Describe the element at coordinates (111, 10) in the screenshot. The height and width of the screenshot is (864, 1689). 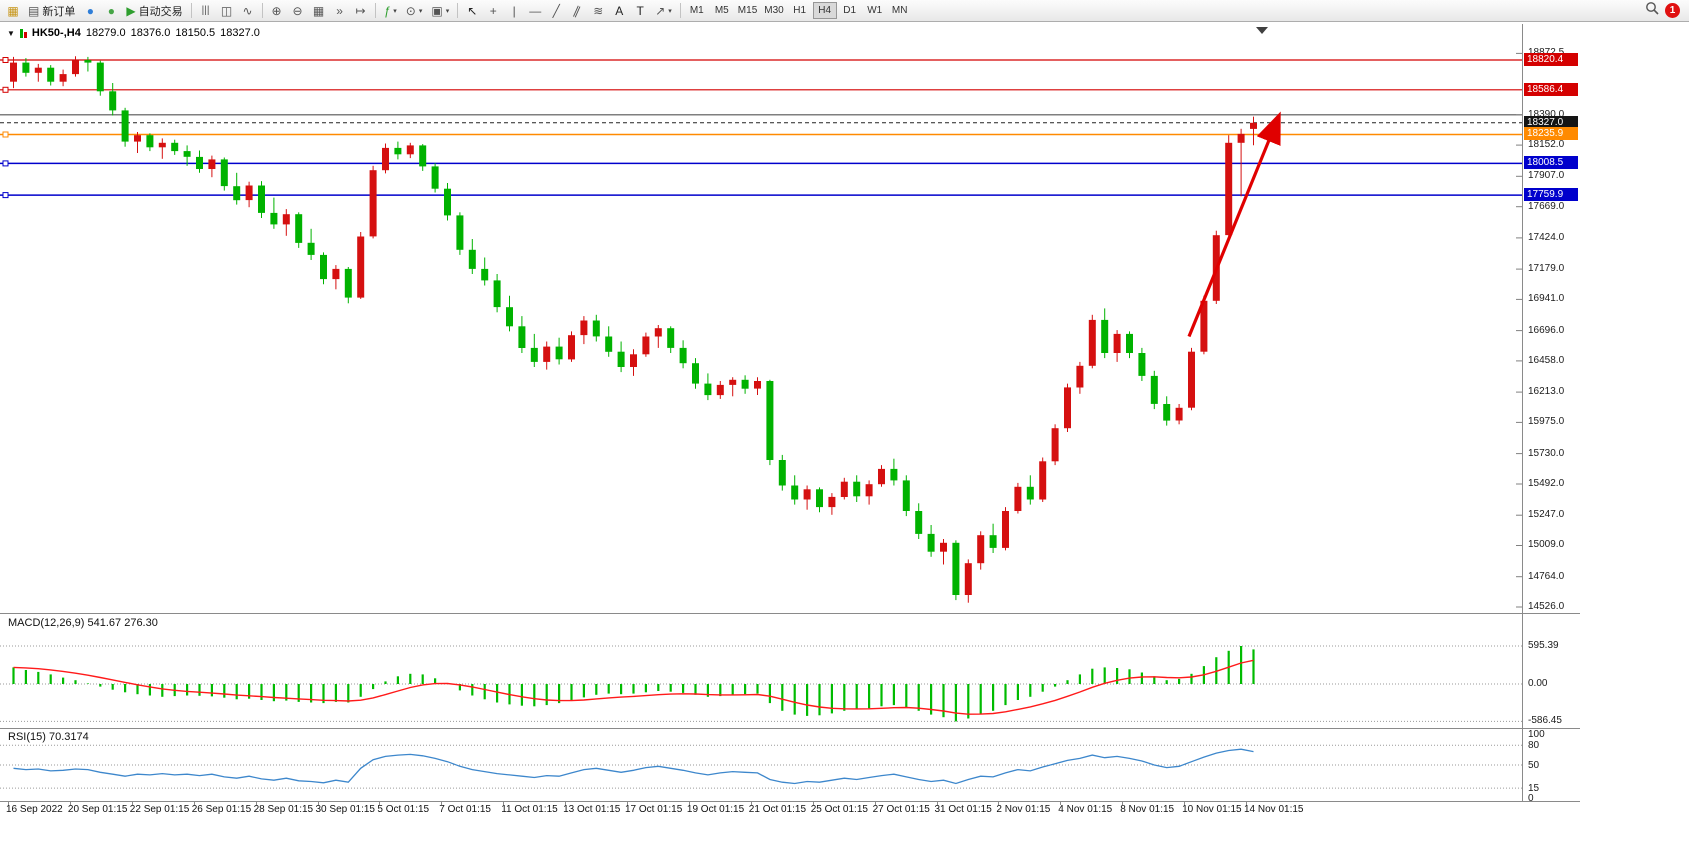
I see `community-button: ●` at that location.